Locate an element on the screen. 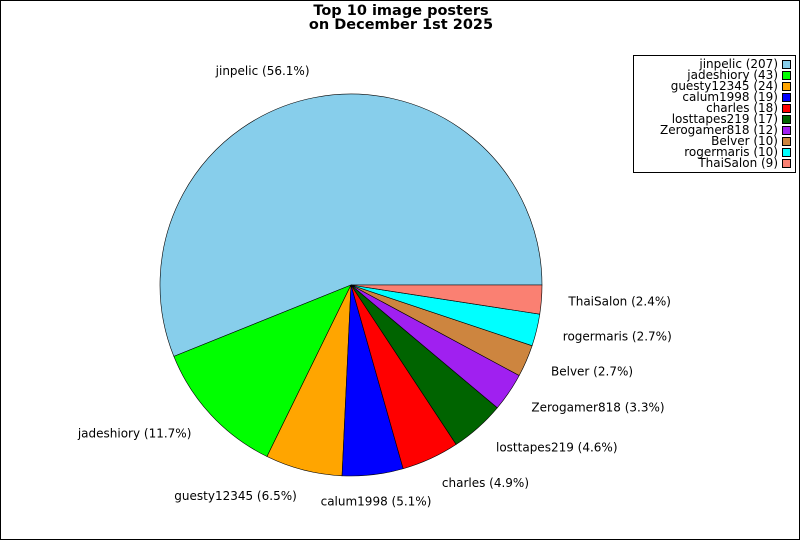 The height and width of the screenshot is (540, 800). legend-item-ThaiSalon: ThaiSalon (9) is located at coordinates (714, 163).